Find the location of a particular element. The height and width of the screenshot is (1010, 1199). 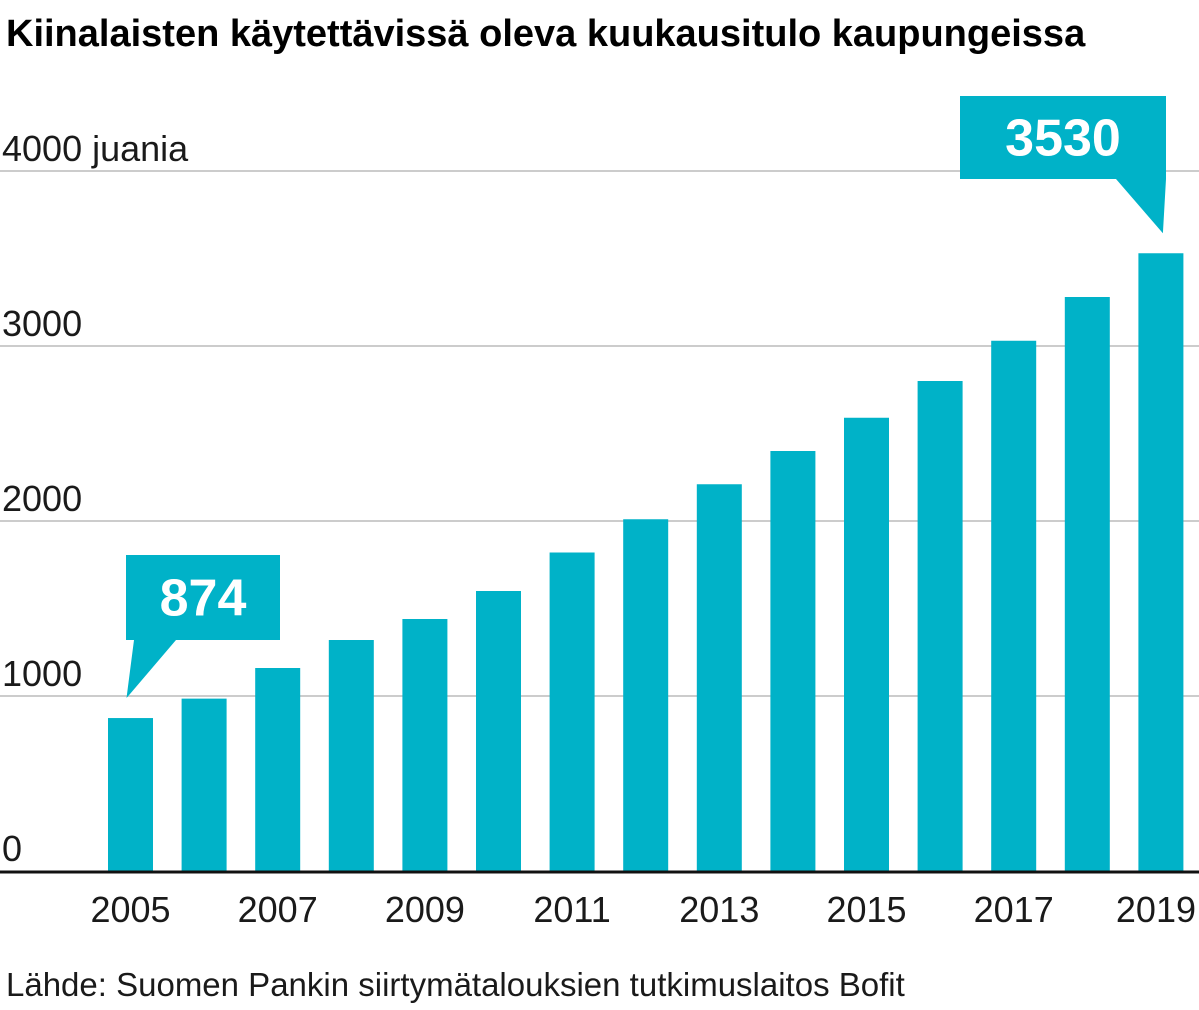

x-tick-label-2015: 2015 is located at coordinates (866, 909).